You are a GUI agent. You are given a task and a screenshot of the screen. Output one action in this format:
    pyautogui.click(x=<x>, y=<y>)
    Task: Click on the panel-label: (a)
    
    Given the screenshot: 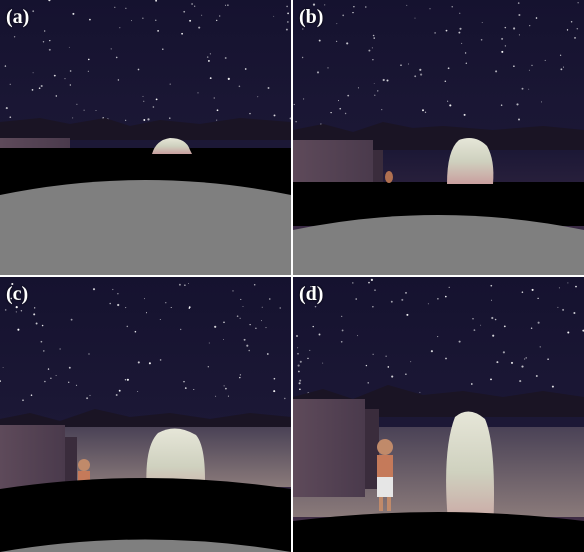 What is the action you would take?
    pyautogui.click(x=18, y=17)
    